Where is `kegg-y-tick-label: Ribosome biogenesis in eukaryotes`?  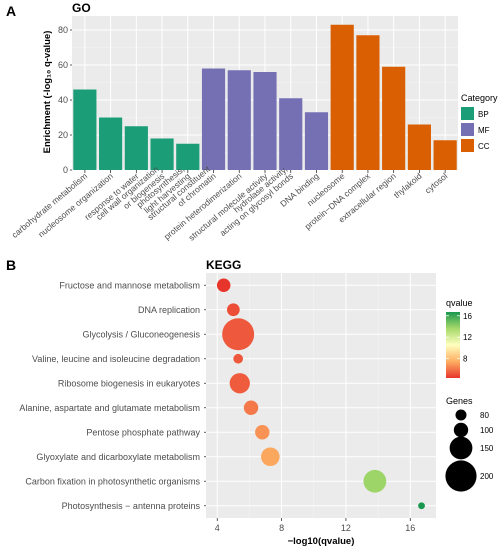
kegg-y-tick-label: Ribosome biogenesis in eukaryotes is located at coordinates (129, 383).